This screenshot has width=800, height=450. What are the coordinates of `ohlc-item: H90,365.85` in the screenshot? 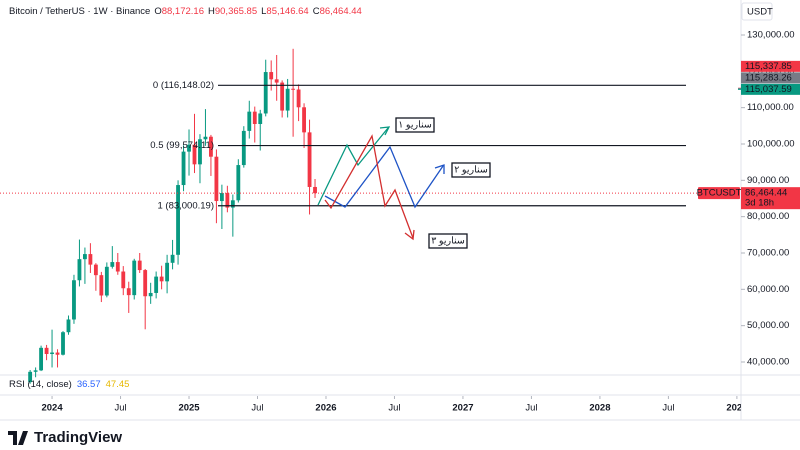 It's located at (232, 11).